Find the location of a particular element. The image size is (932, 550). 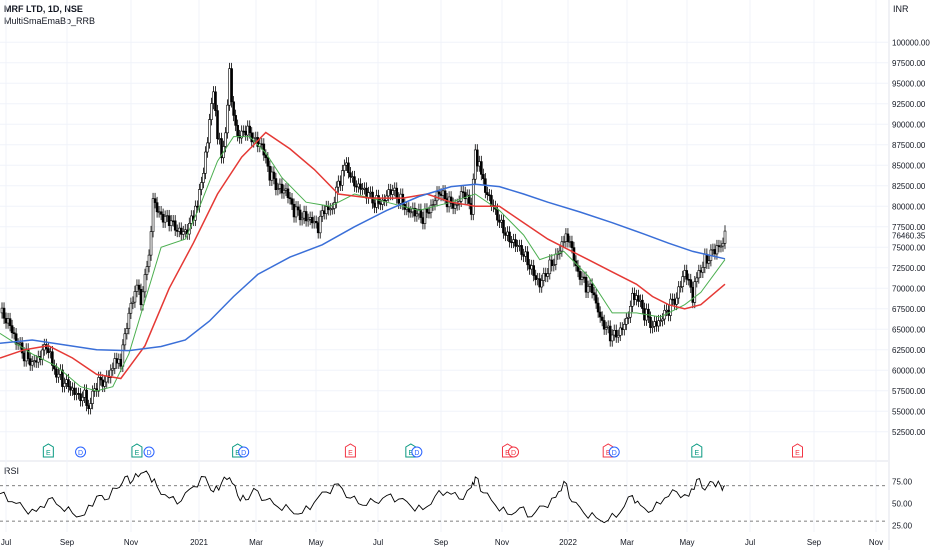

y-tick-label: 92500.00 is located at coordinates (909, 104).